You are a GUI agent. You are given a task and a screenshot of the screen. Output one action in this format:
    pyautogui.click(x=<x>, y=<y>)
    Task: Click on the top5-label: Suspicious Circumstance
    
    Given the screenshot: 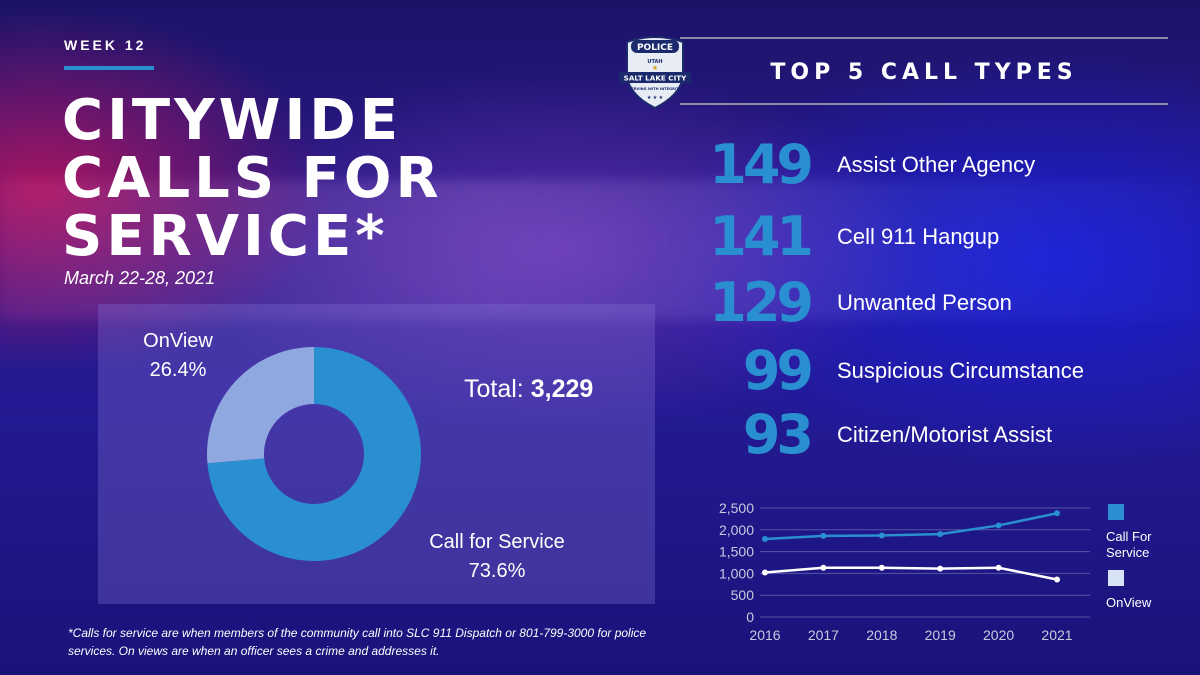 What is the action you would take?
    pyautogui.click(x=960, y=370)
    